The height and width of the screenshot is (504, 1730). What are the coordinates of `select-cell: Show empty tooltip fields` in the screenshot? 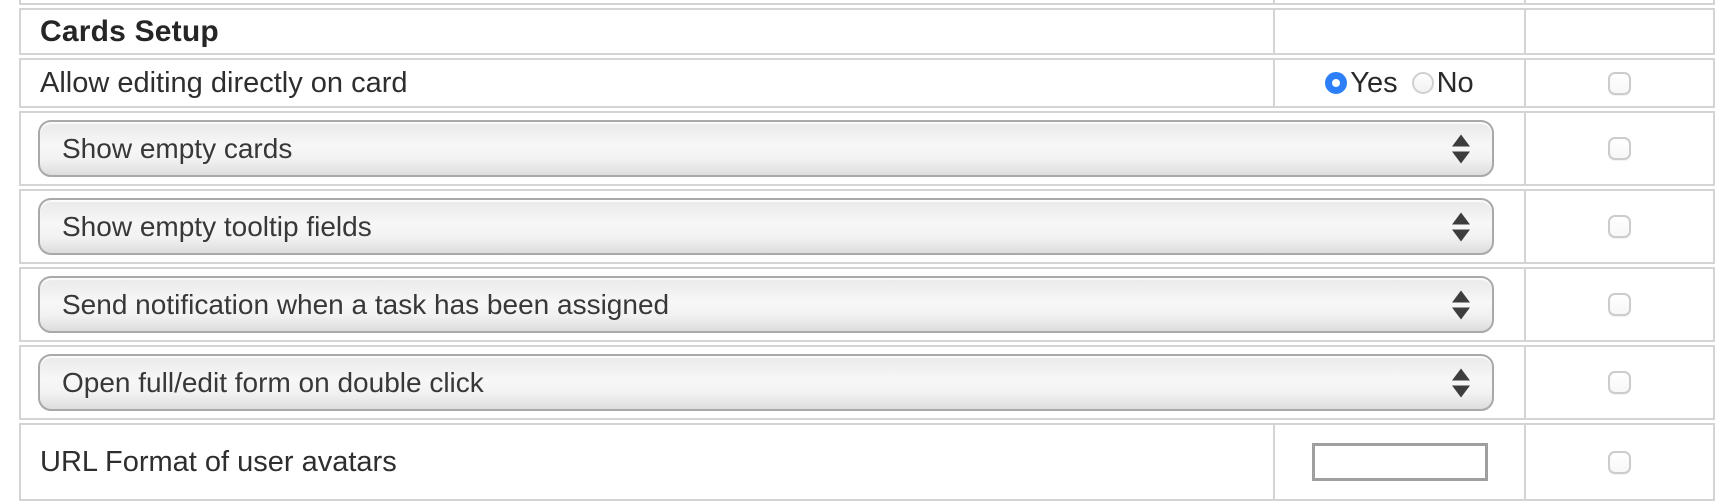 It's located at (772, 226).